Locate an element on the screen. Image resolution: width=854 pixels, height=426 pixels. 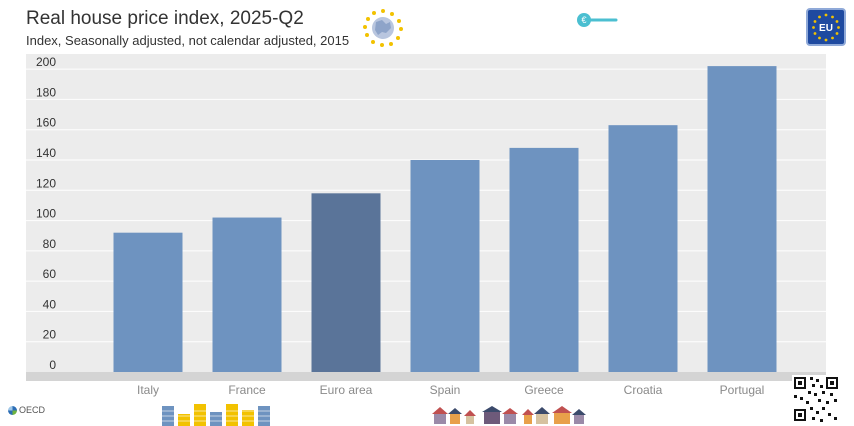
y-tick-label: 40 is located at coordinates (50, 304).